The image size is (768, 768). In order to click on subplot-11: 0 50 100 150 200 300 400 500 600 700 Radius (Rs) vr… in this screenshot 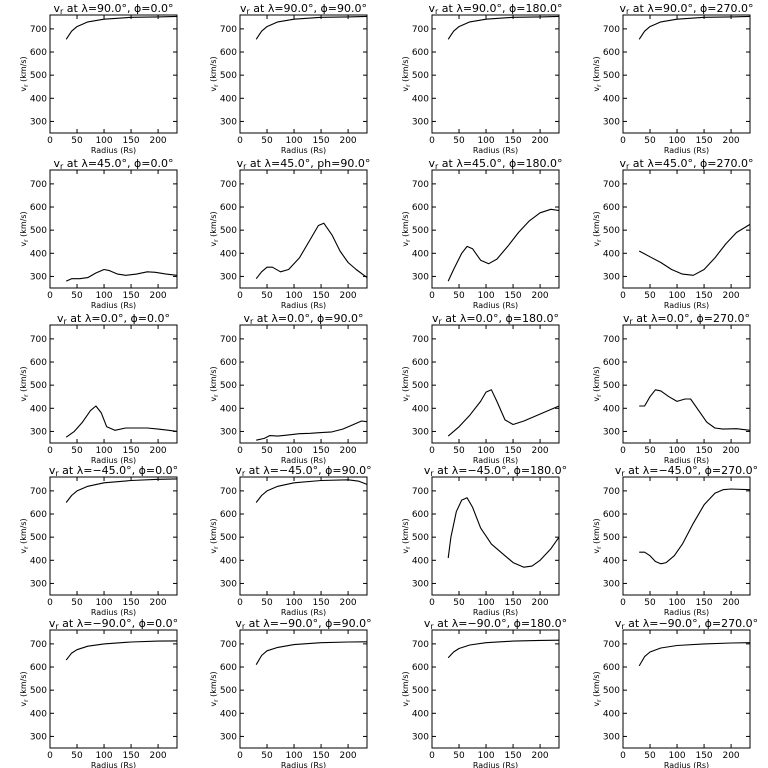, I will do `click(480, 388)`.